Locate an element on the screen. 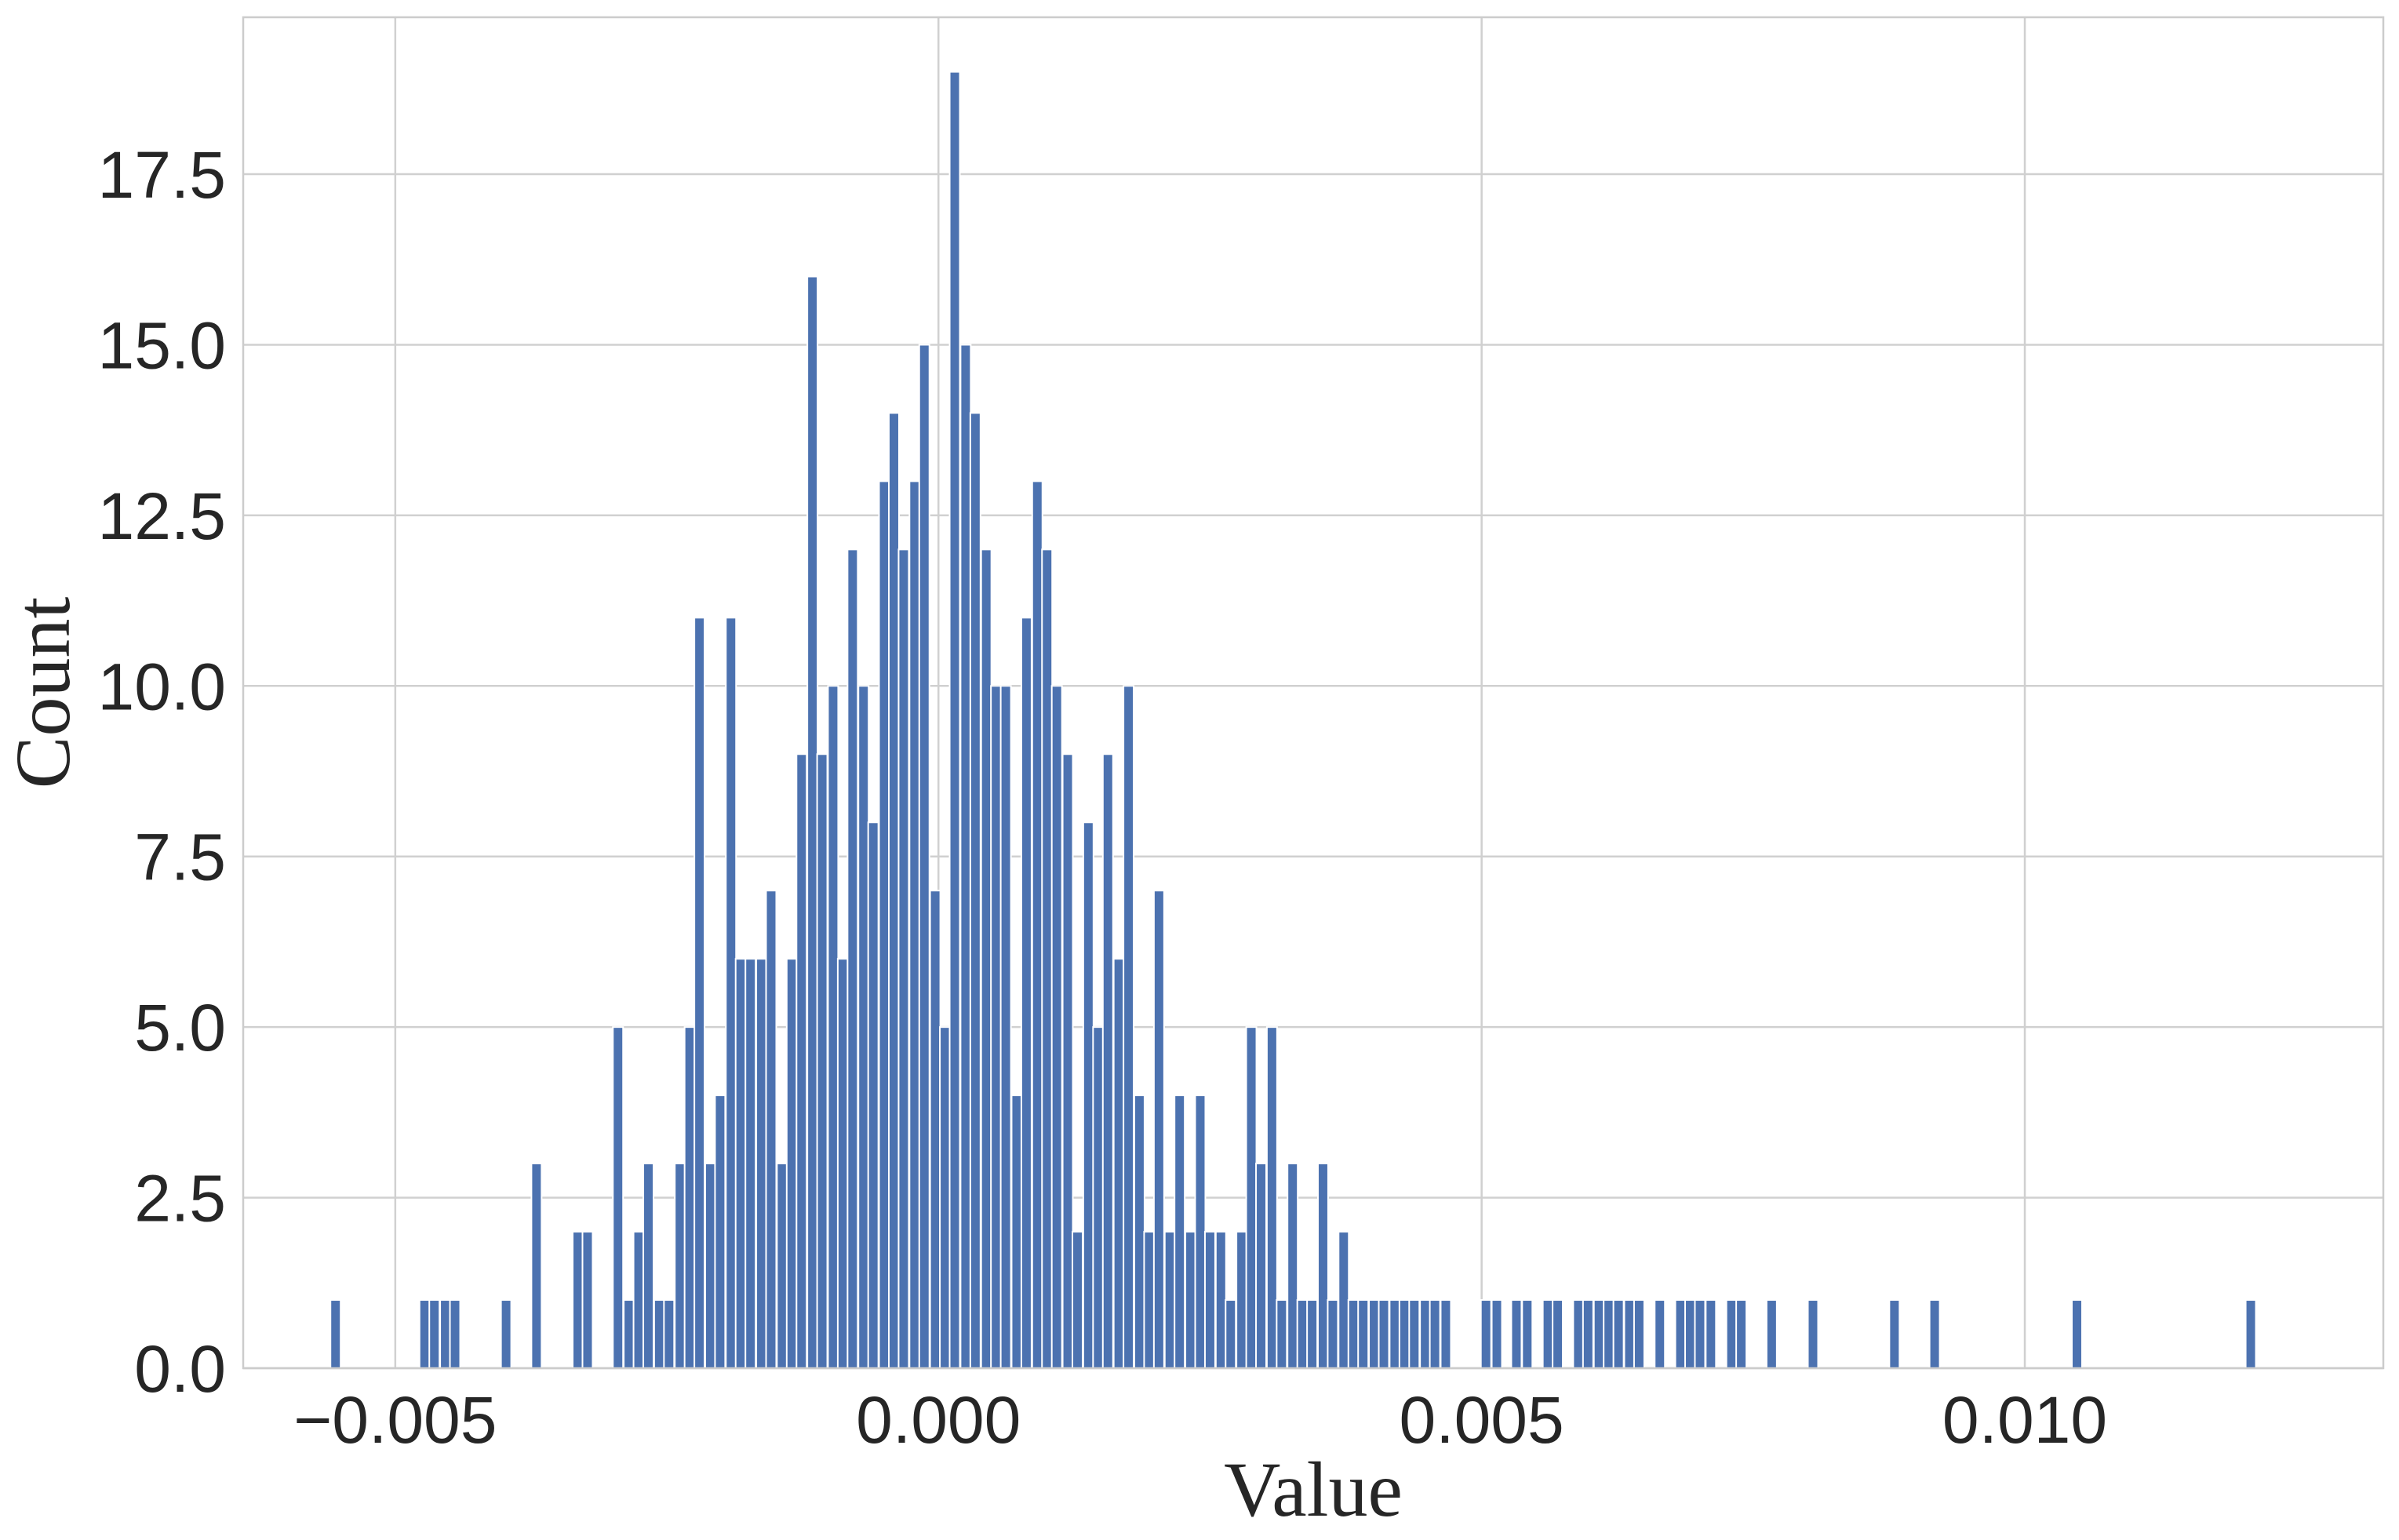 This screenshot has width=2399, height=1540. x-tick-label: 0.005 is located at coordinates (1482, 1420).